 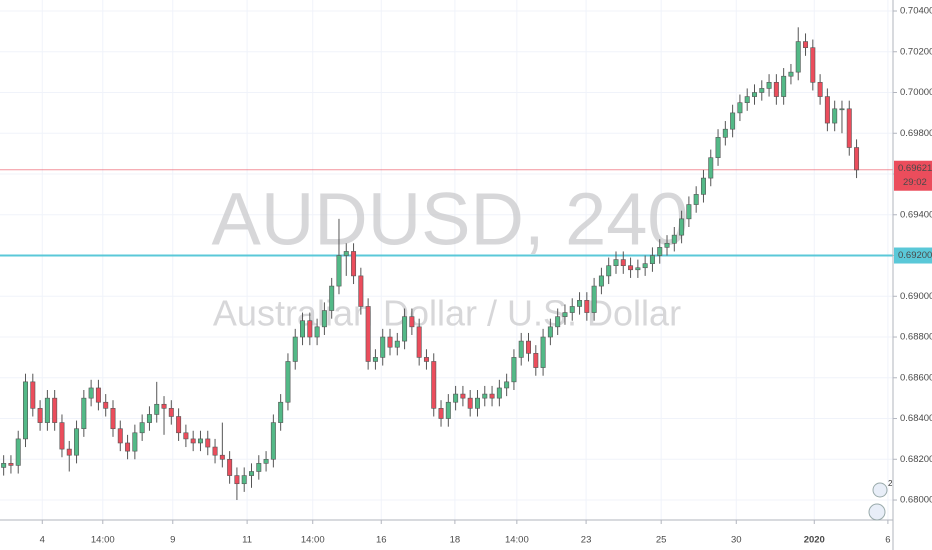 I want to click on x-tick-label: 4, so click(x=42, y=540).